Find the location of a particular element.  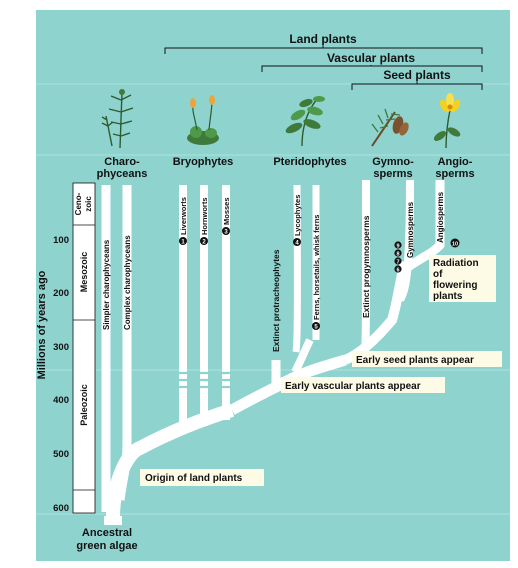

marker-liverworts: 1 is located at coordinates (183, 241).